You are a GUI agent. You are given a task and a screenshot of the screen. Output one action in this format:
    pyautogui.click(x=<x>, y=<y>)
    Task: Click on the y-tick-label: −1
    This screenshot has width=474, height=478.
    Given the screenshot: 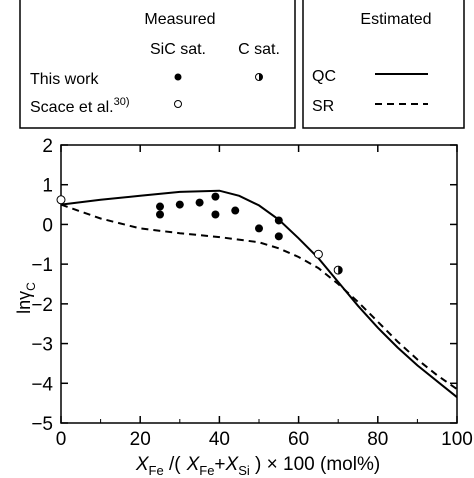 What is the action you would take?
    pyautogui.click(x=42, y=265)
    